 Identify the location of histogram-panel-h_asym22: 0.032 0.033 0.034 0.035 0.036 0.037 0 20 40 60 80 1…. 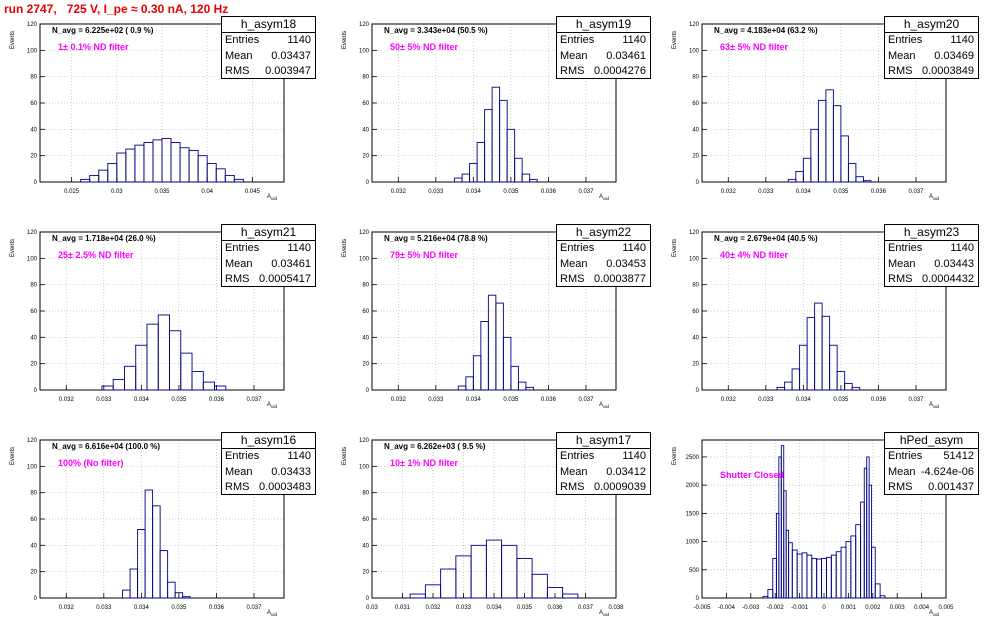
(497, 321).